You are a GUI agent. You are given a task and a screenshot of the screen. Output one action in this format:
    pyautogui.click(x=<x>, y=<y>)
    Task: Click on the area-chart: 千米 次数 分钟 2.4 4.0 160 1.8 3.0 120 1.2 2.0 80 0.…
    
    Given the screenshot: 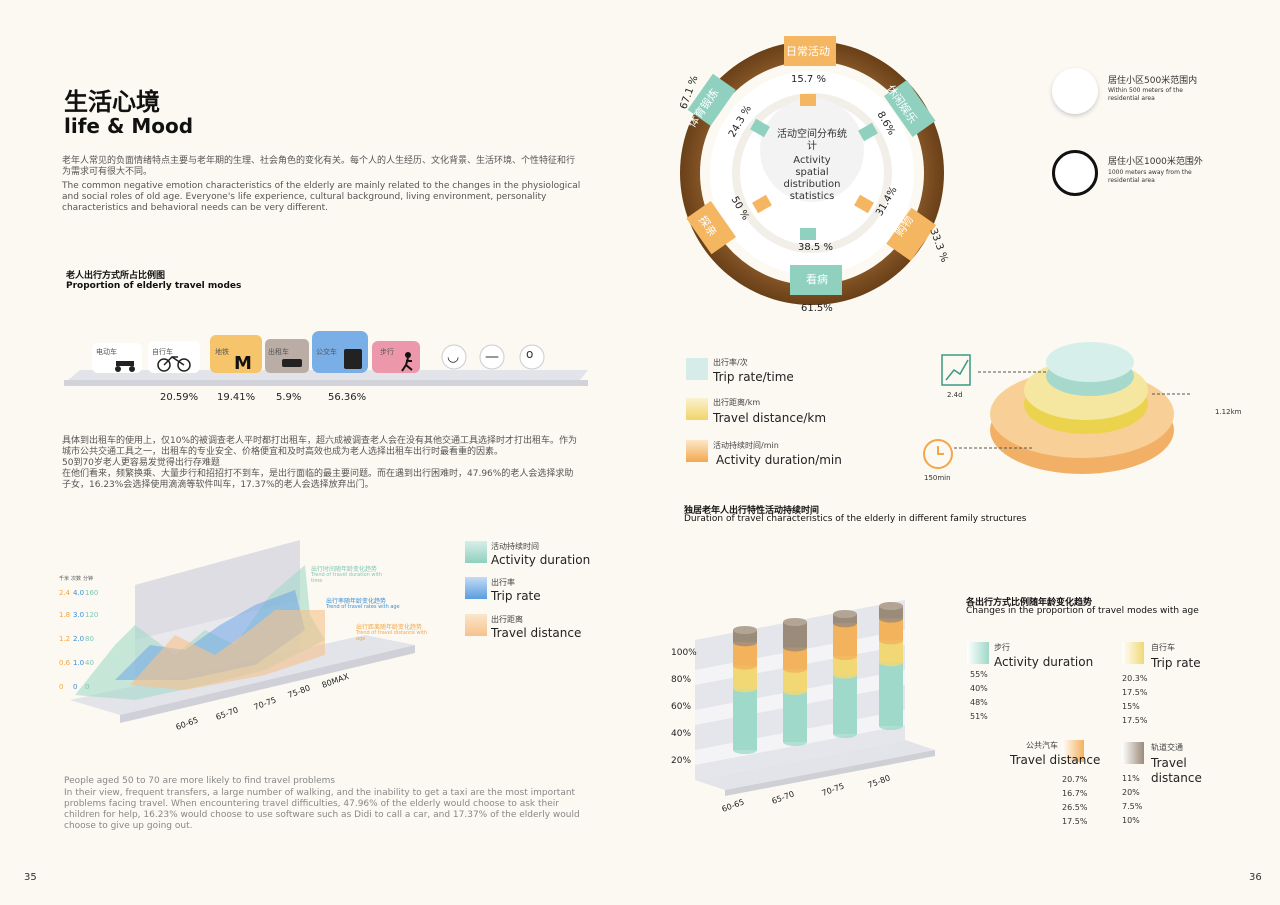 What is the action you would take?
    pyautogui.click(x=237, y=636)
    